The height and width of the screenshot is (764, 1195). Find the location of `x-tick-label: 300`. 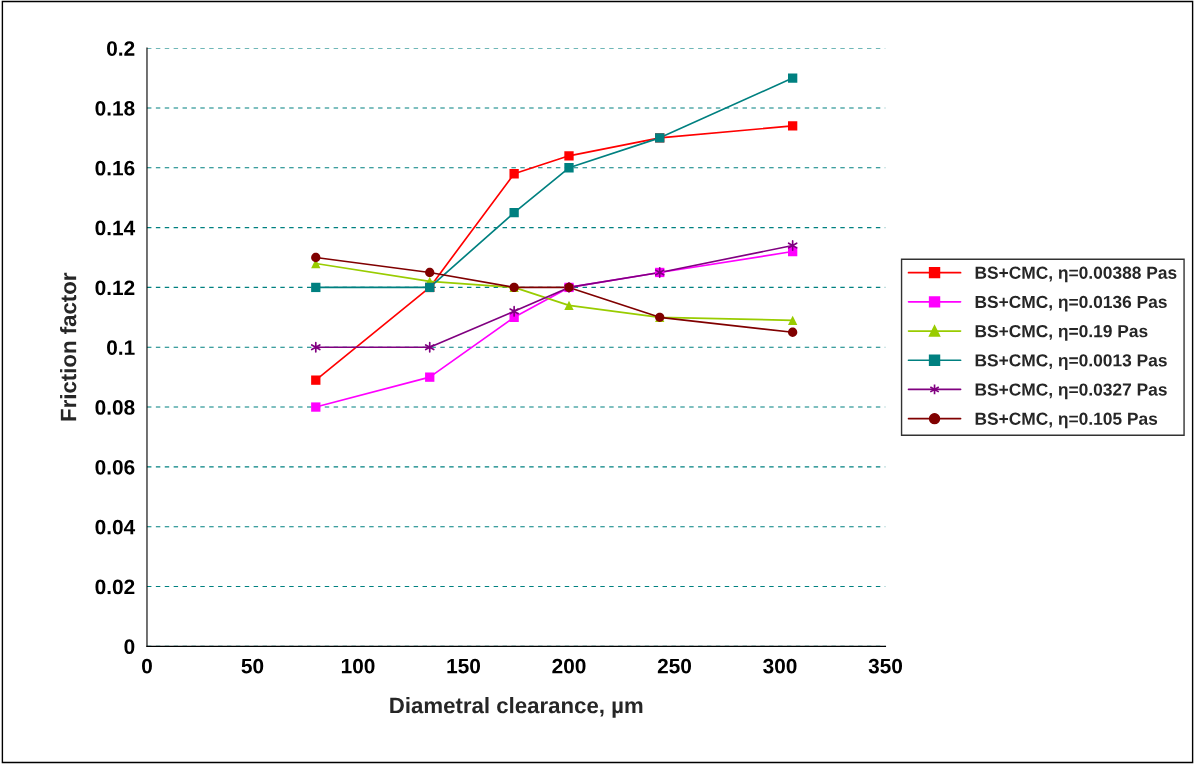

x-tick-label: 300 is located at coordinates (780, 666).